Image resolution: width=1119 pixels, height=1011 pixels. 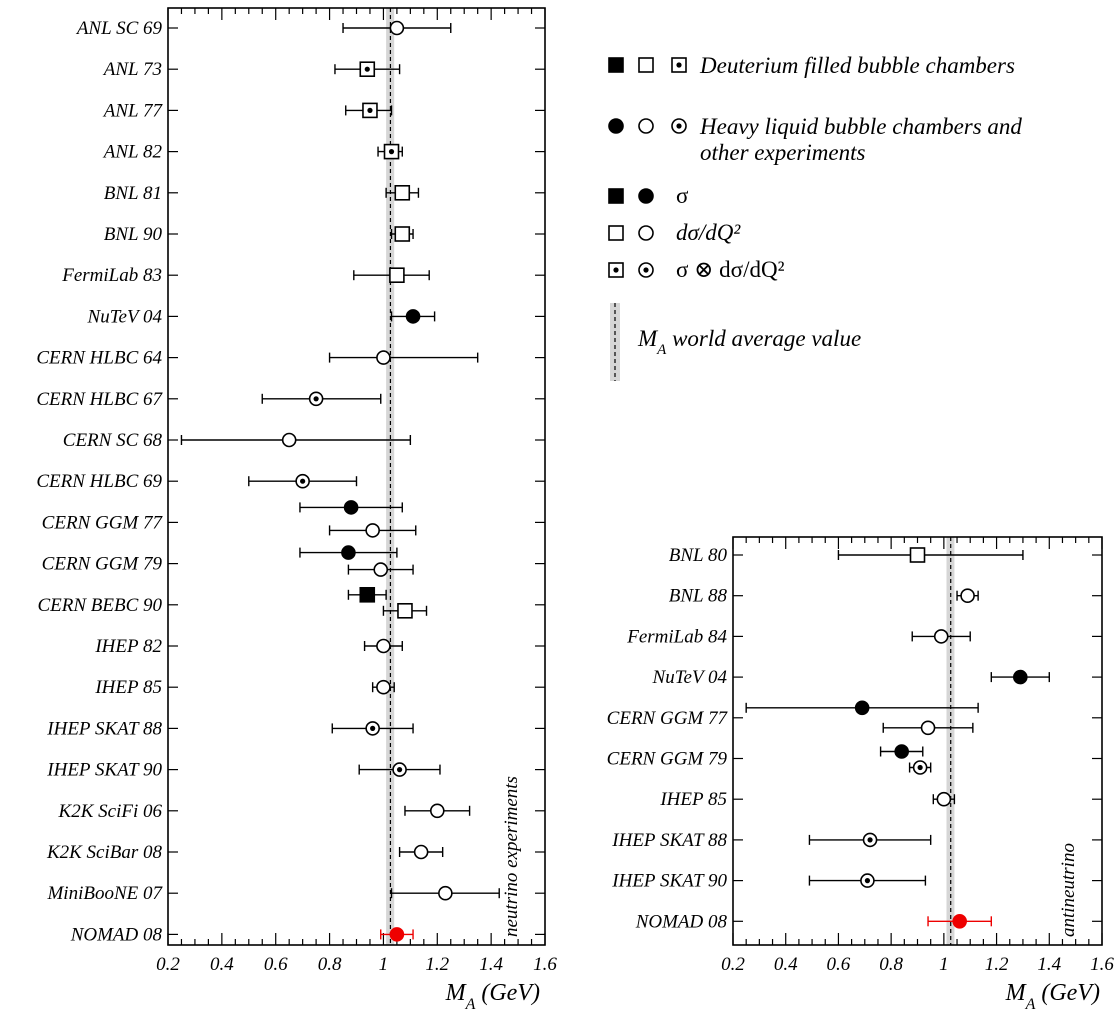 What do you see at coordinates (730, 269) in the screenshot?
I see `legend-both-text: σ ⊗ dσ/dQ²` at bounding box center [730, 269].